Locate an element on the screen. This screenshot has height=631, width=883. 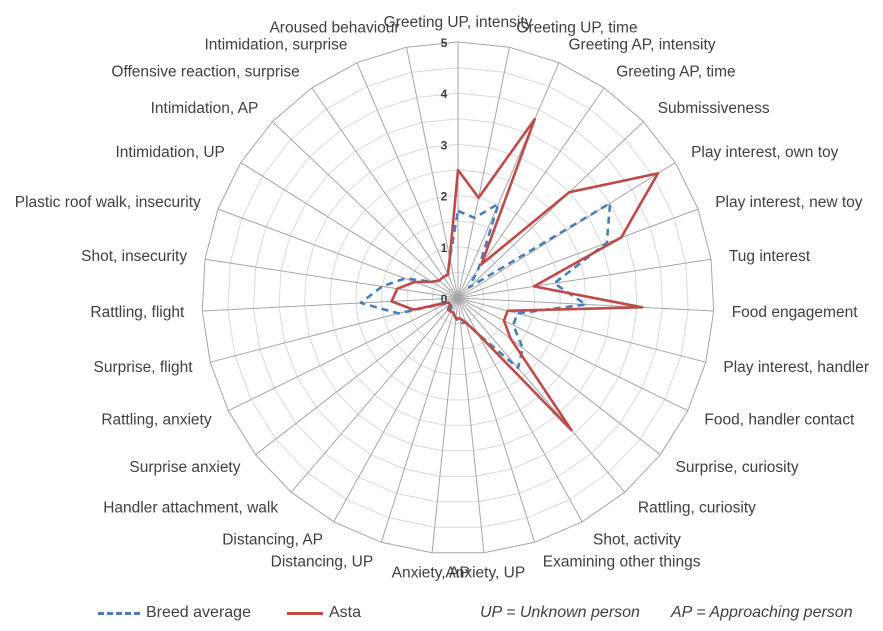
axis-label: Greeting UP, intensity is located at coordinates (458, 22).